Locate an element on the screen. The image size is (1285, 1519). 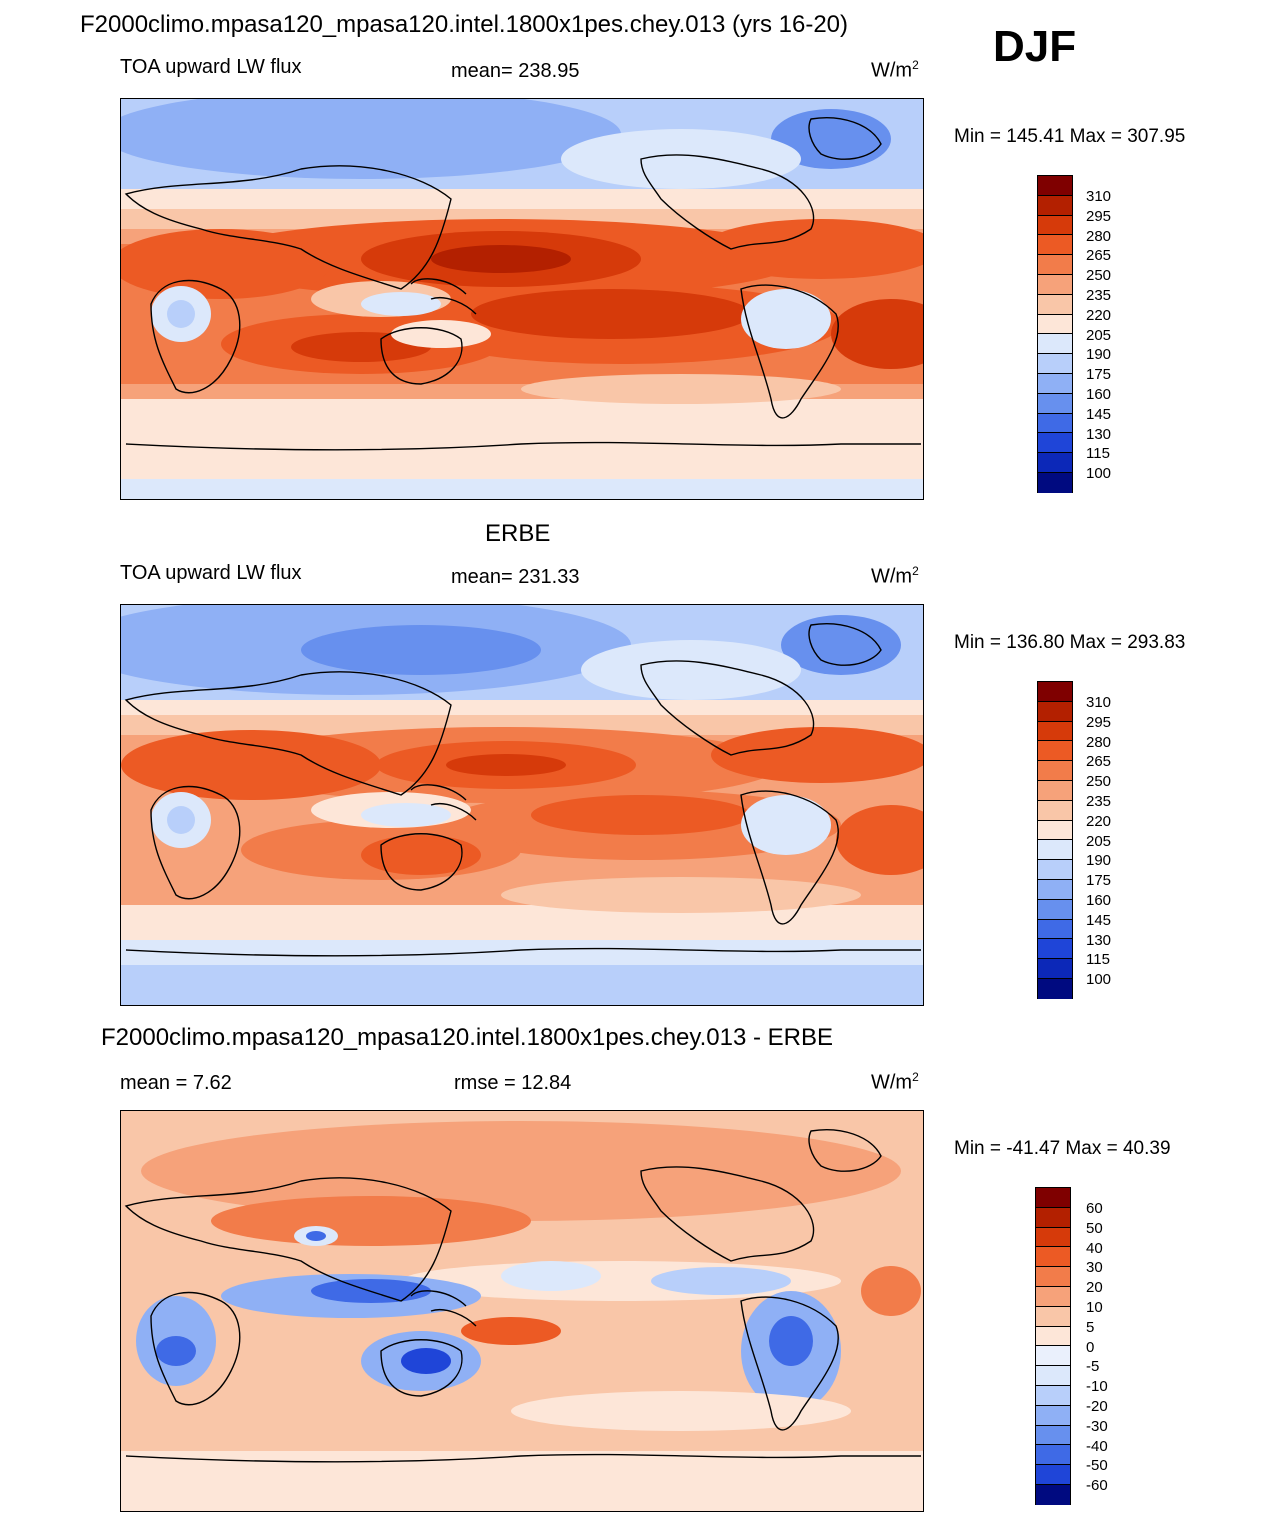
panel-mean-label: mean= 238.95 is located at coordinates (515, 71).